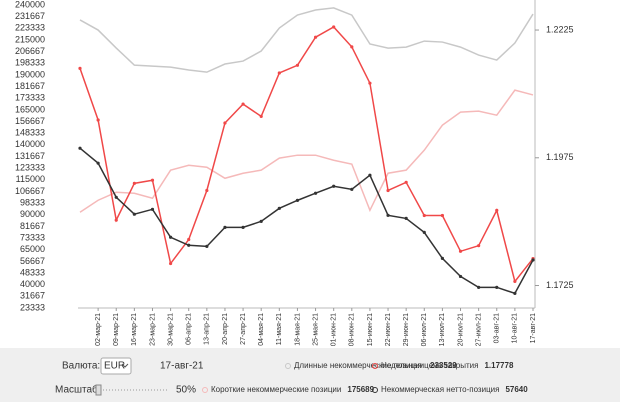  Describe the element at coordinates (32, 249) in the screenshot. I see `y-tick-label: 65000` at that location.